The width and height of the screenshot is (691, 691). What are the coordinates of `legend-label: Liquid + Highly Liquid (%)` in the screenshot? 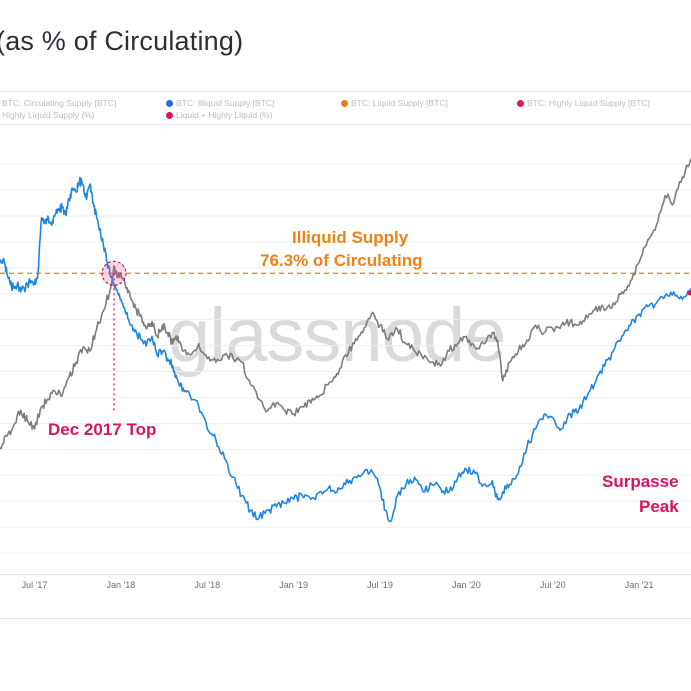 It's located at (224, 115).